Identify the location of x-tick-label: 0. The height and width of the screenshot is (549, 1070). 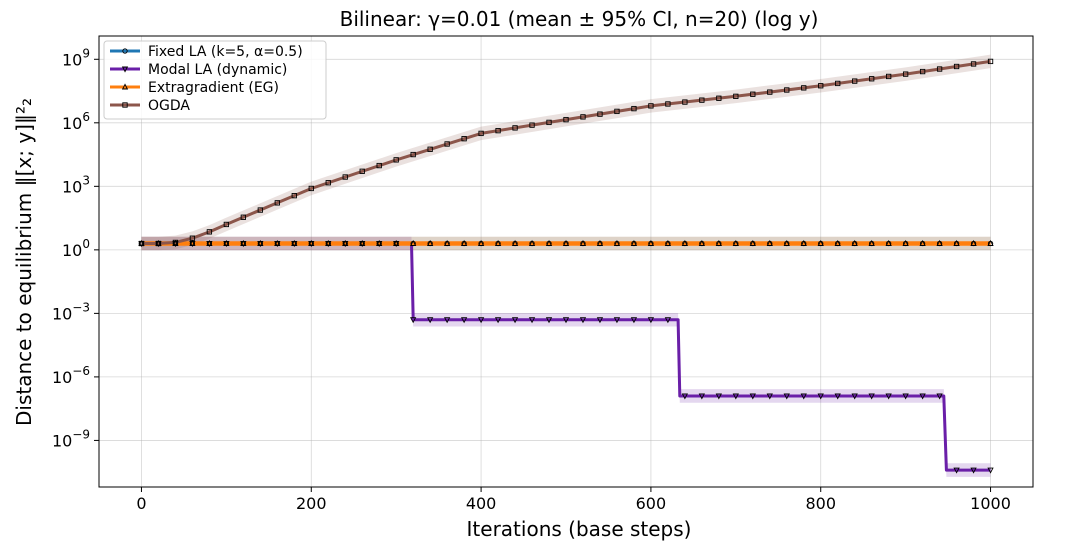
(141, 503).